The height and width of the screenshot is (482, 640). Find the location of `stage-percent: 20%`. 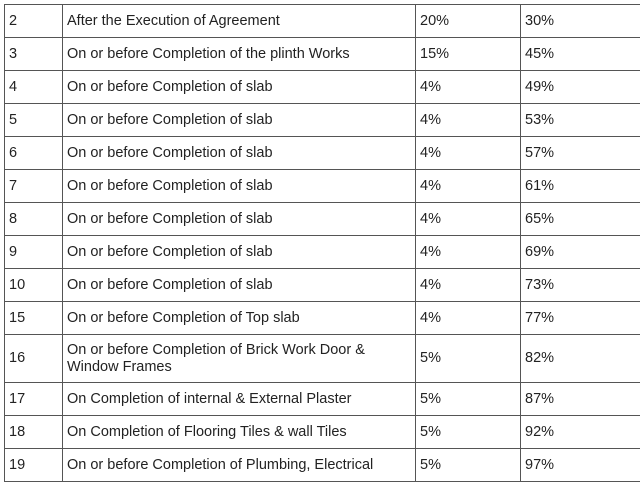

stage-percent: 20% is located at coordinates (468, 21).